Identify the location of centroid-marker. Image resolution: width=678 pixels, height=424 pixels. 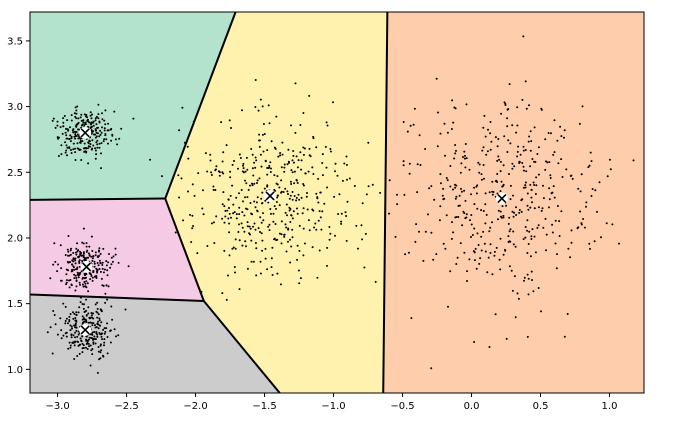
(501, 198).